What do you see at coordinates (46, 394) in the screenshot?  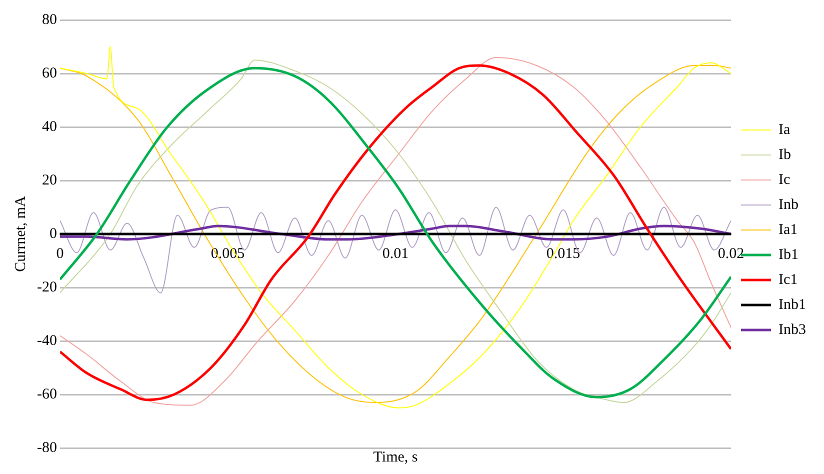 I see `y-tick-label: -60` at bounding box center [46, 394].